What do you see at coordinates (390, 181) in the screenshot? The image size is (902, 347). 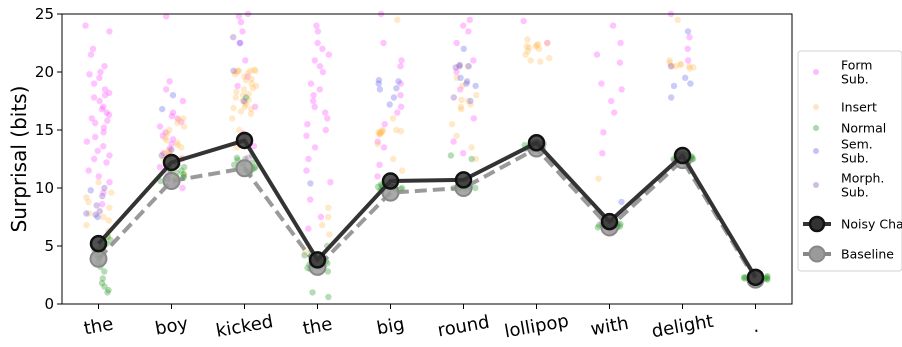 I see `series-marker` at bounding box center [390, 181].